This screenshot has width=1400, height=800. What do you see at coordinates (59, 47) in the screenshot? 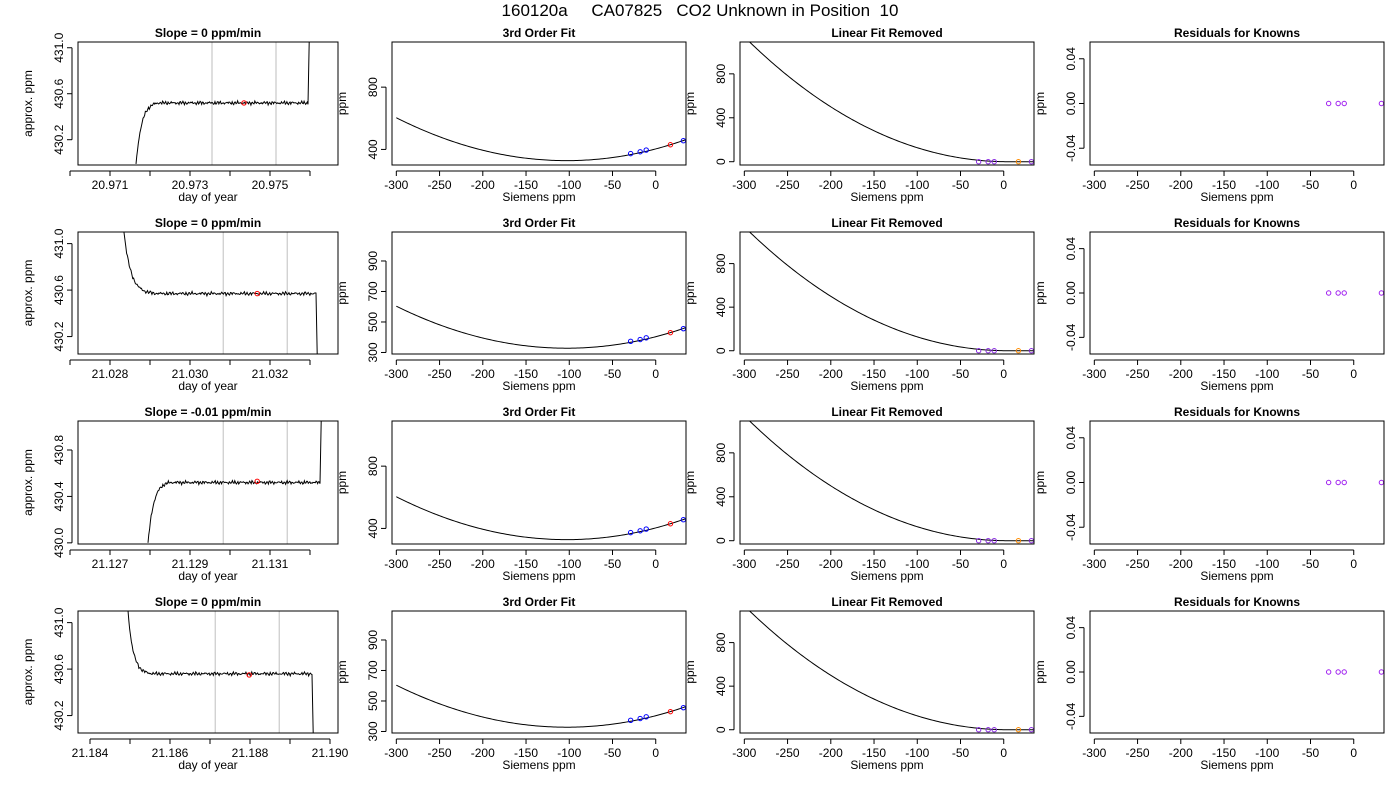
I see `y-tick-label: 431.0` at bounding box center [59, 47].